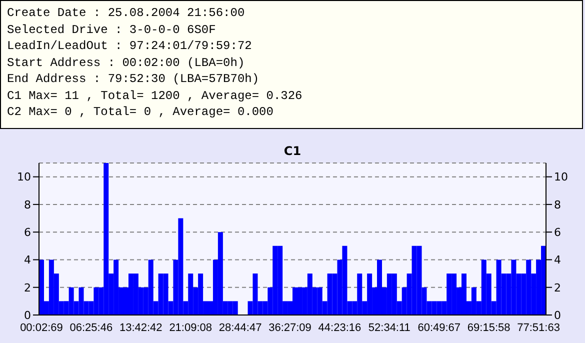 The height and width of the screenshot is (343, 585). I want to click on y2-tick-label: 6, so click(557, 232).